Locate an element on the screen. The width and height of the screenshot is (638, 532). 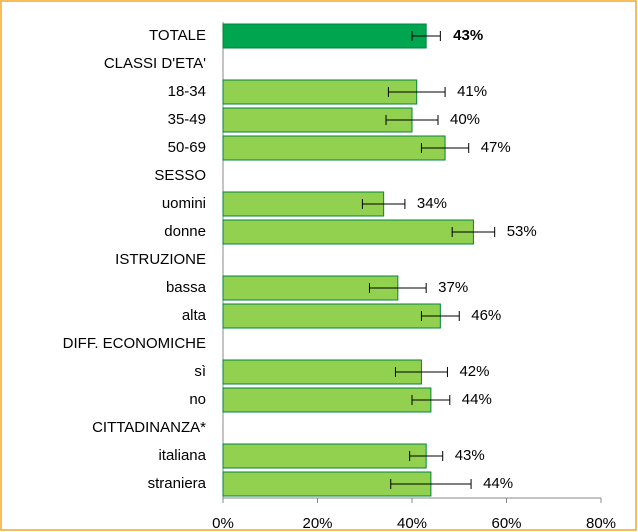
x-tick-label: 20% is located at coordinates (317, 523).